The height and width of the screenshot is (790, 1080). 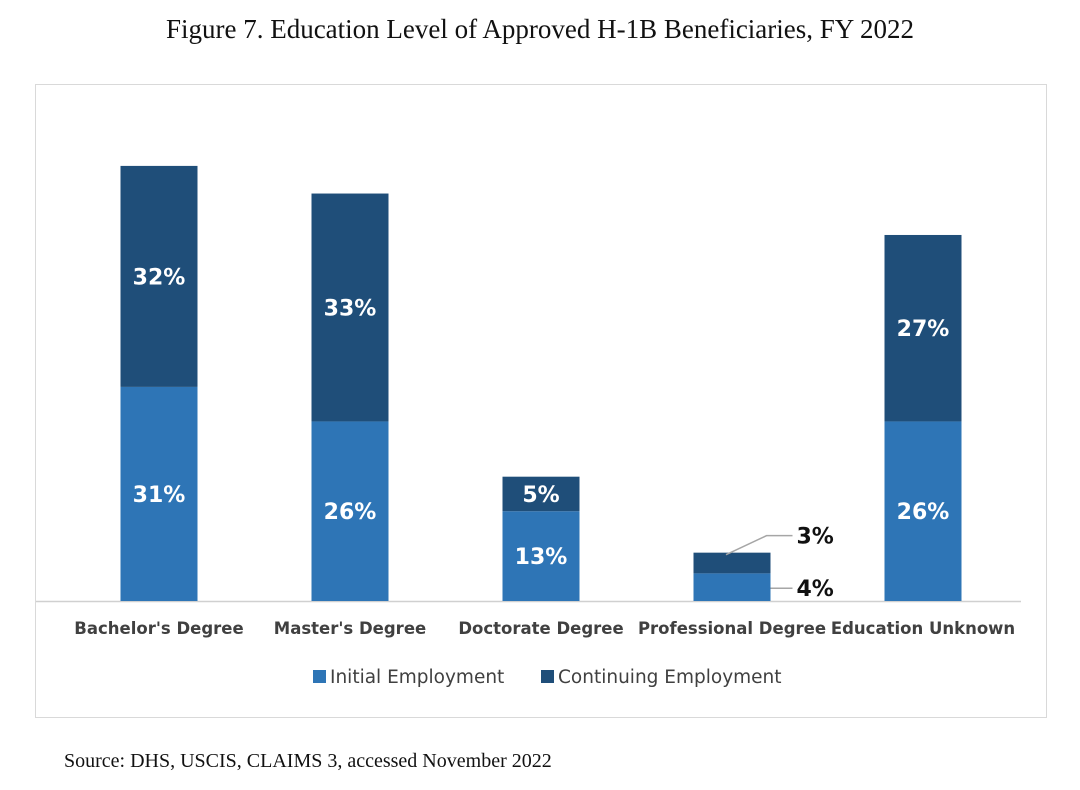 What do you see at coordinates (815, 589) in the screenshot?
I see `data-label-initial-professional-degree: 4%` at bounding box center [815, 589].